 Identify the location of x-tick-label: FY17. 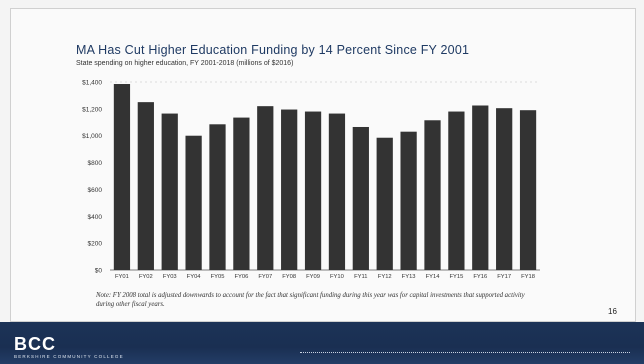
(504, 277).